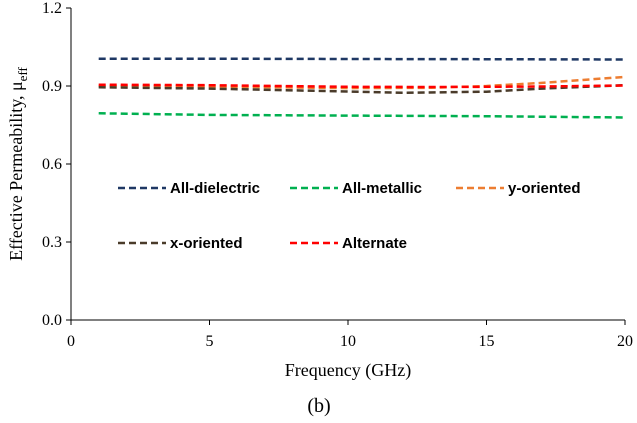  Describe the element at coordinates (52, 164) in the screenshot. I see `y-tick-label: 0.6` at that location.